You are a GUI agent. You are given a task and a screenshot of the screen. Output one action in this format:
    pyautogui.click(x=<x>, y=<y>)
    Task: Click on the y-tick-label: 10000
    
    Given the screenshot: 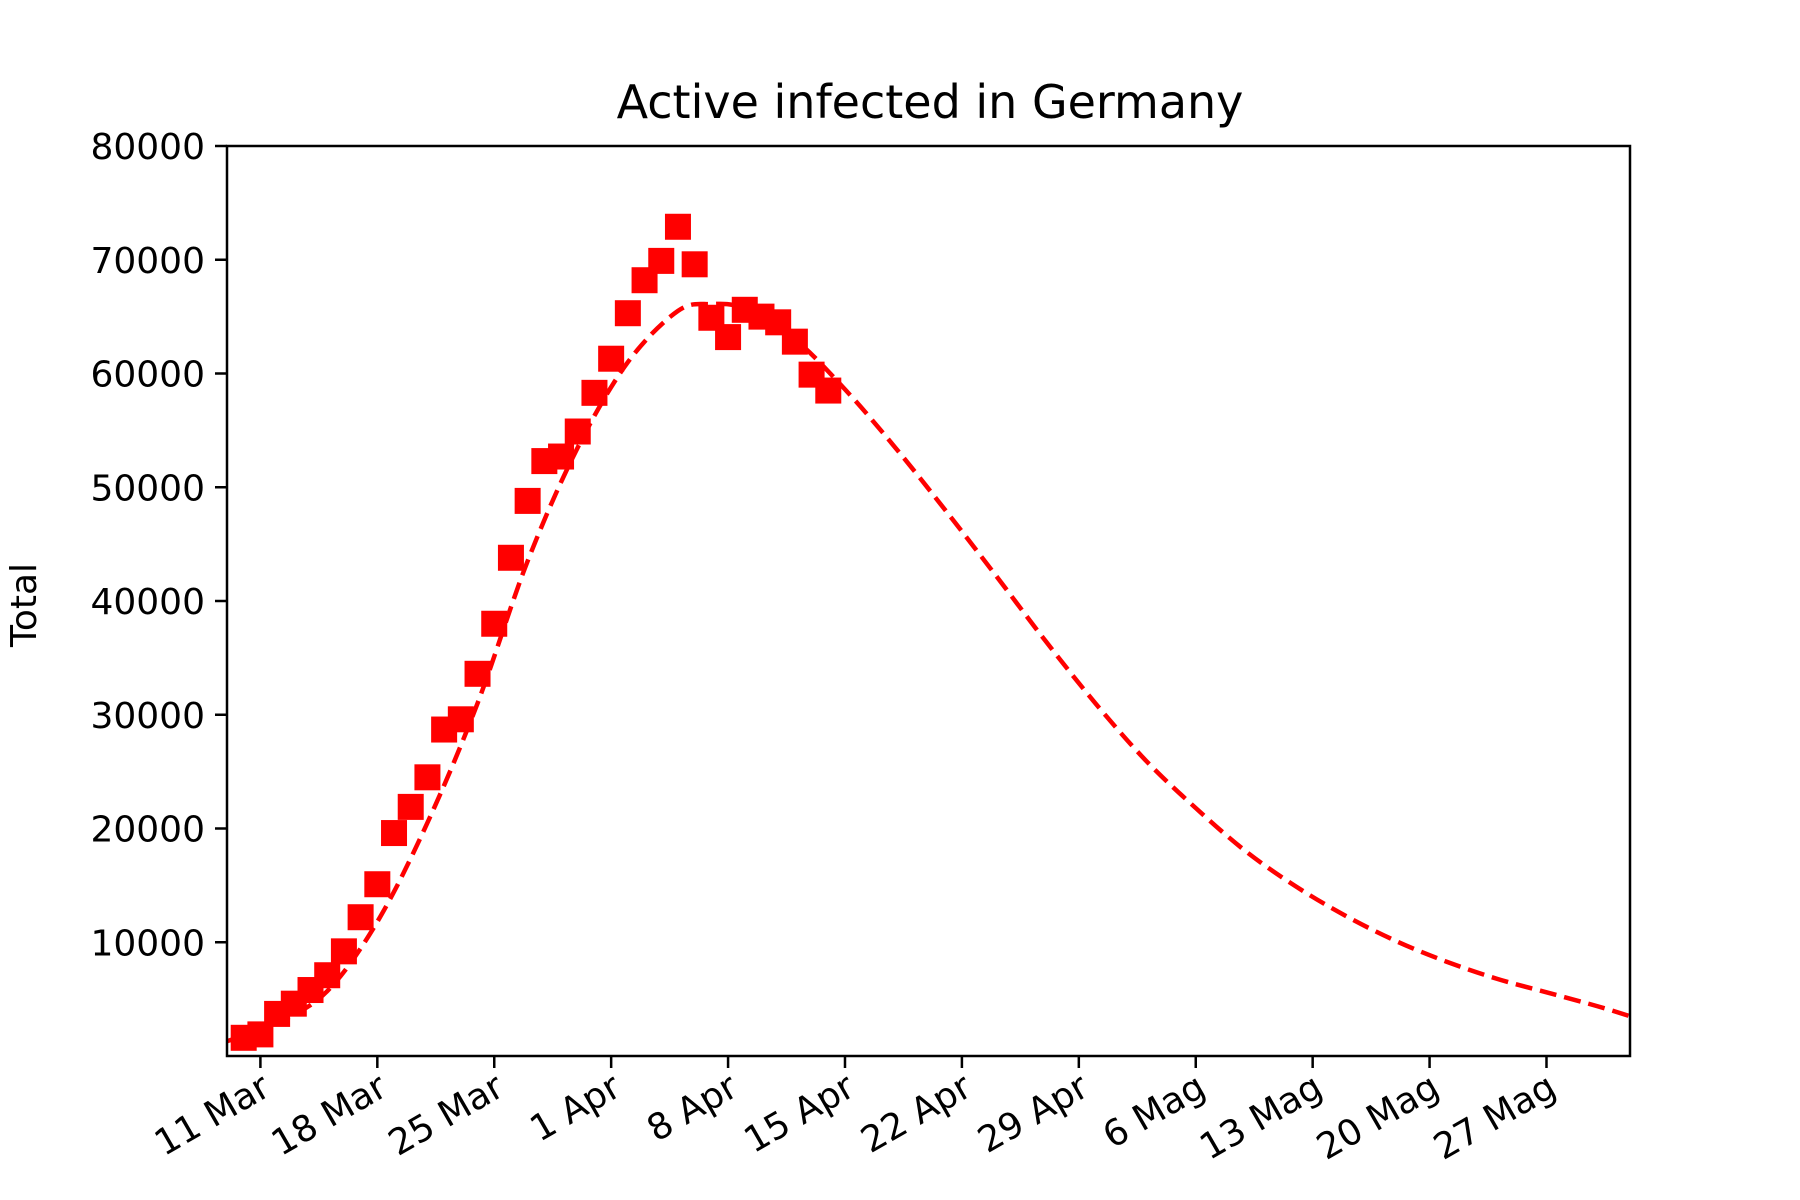 What is the action you would take?
    pyautogui.click(x=147, y=943)
    